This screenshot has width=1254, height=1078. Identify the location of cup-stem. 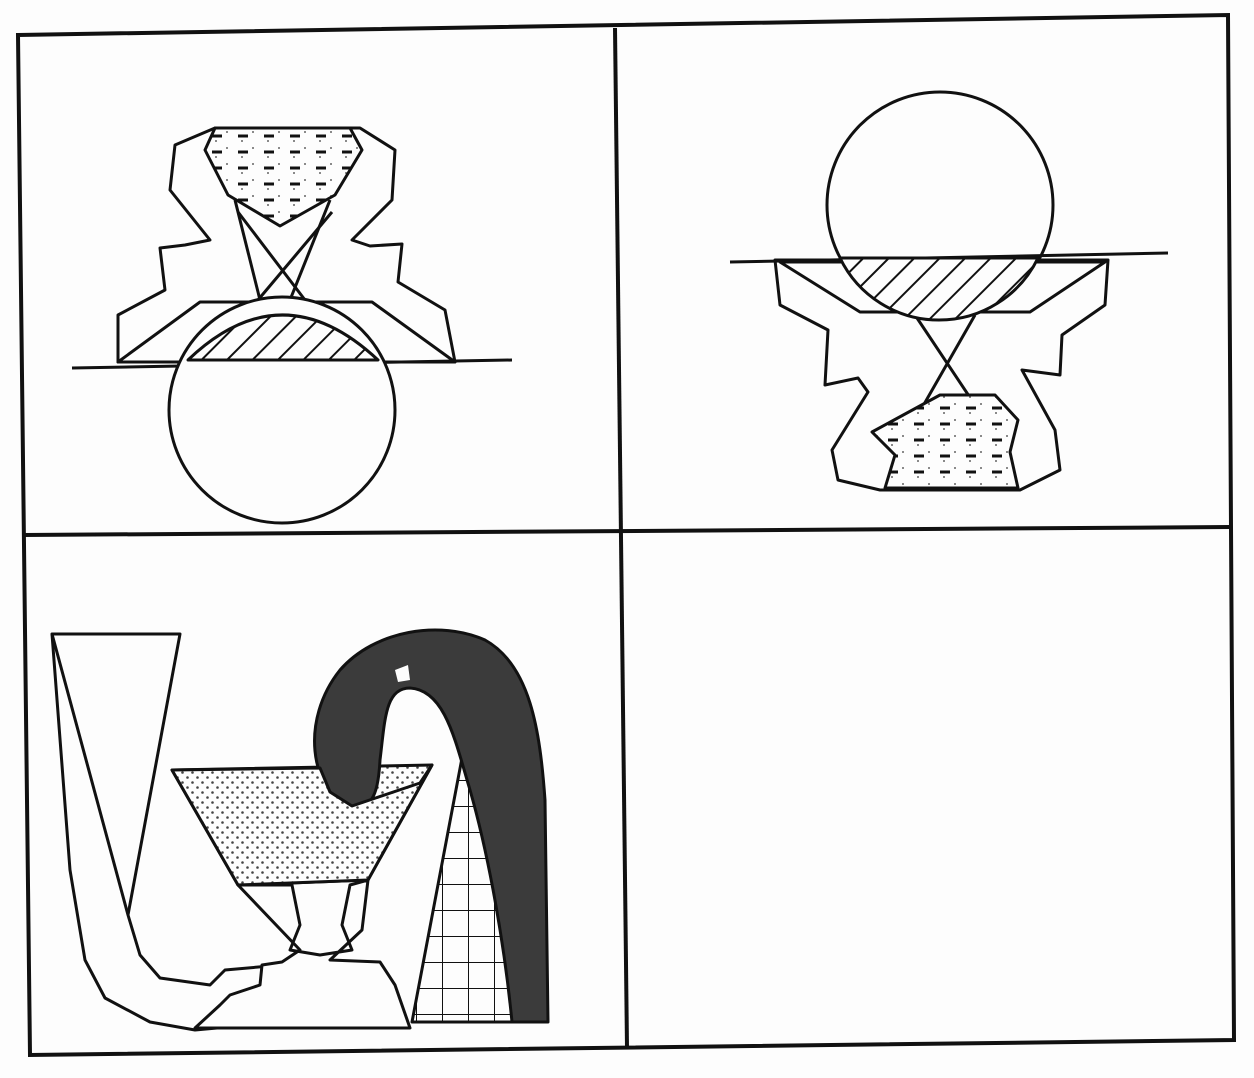
(302, 954).